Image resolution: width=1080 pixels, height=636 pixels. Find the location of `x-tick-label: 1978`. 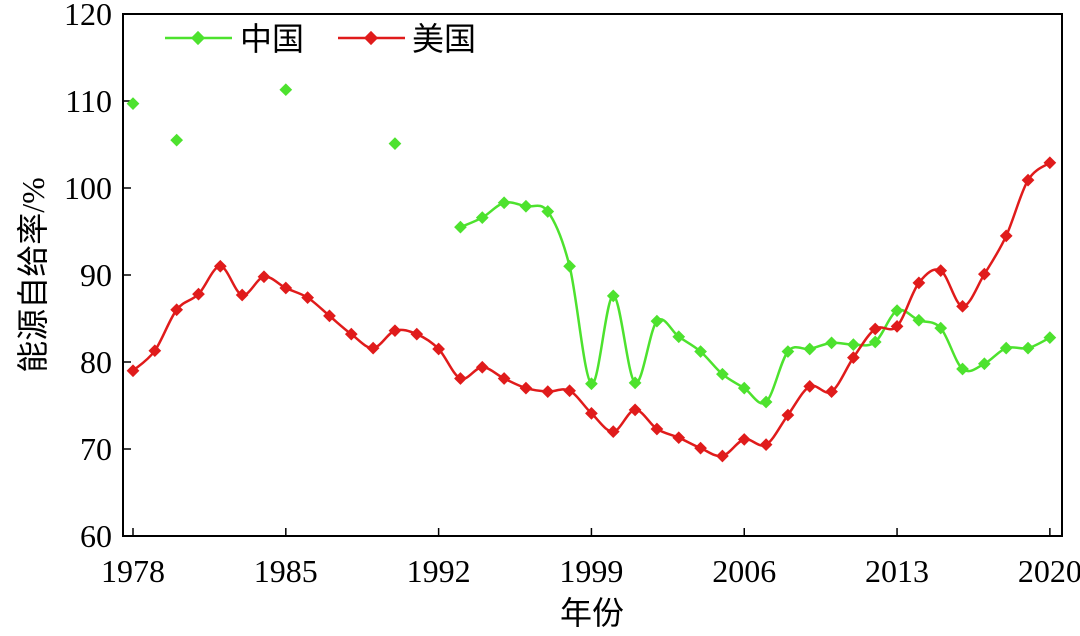

x-tick-label: 1978 is located at coordinates (133, 571).